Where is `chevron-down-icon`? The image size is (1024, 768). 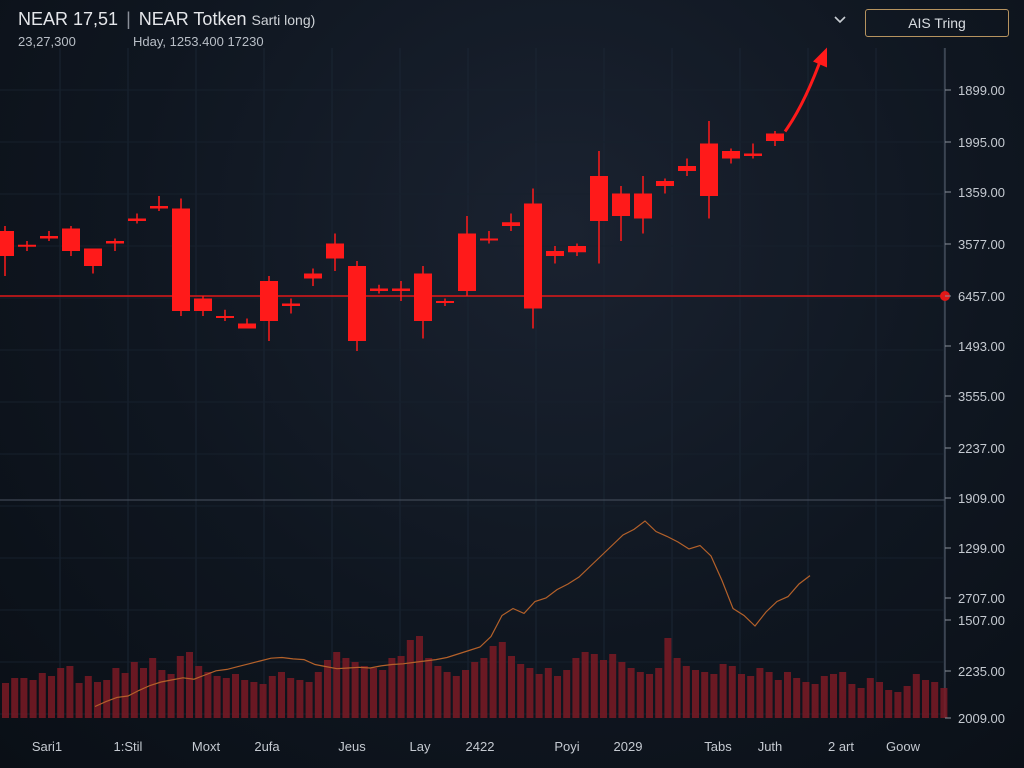
chevron-down-icon is located at coordinates (840, 20).